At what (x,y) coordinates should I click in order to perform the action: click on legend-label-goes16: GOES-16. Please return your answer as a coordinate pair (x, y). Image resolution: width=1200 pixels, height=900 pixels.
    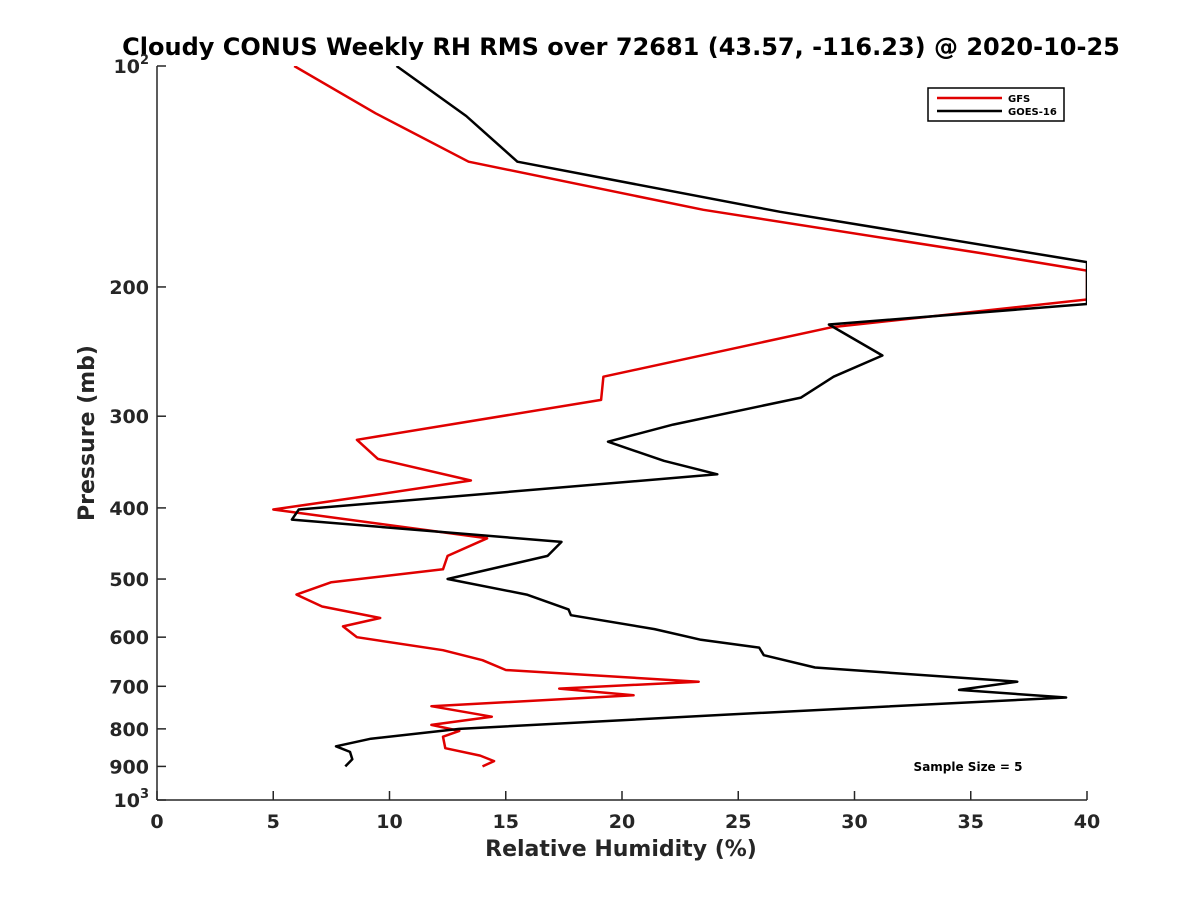
    Looking at the image, I should click on (1032, 112).